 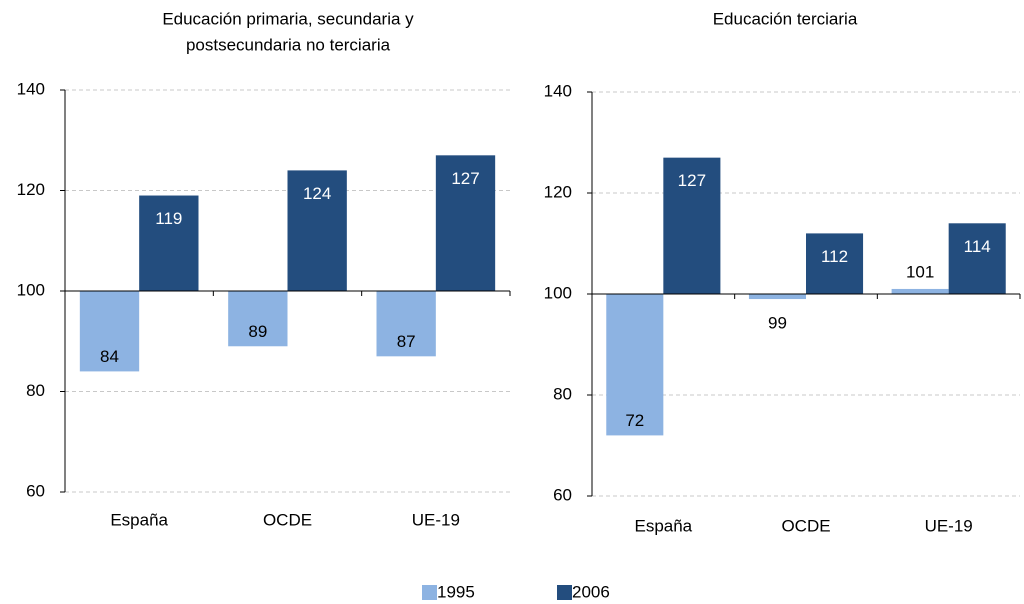 What do you see at coordinates (591, 591) in the screenshot?
I see `legend-label: 2006` at bounding box center [591, 591].